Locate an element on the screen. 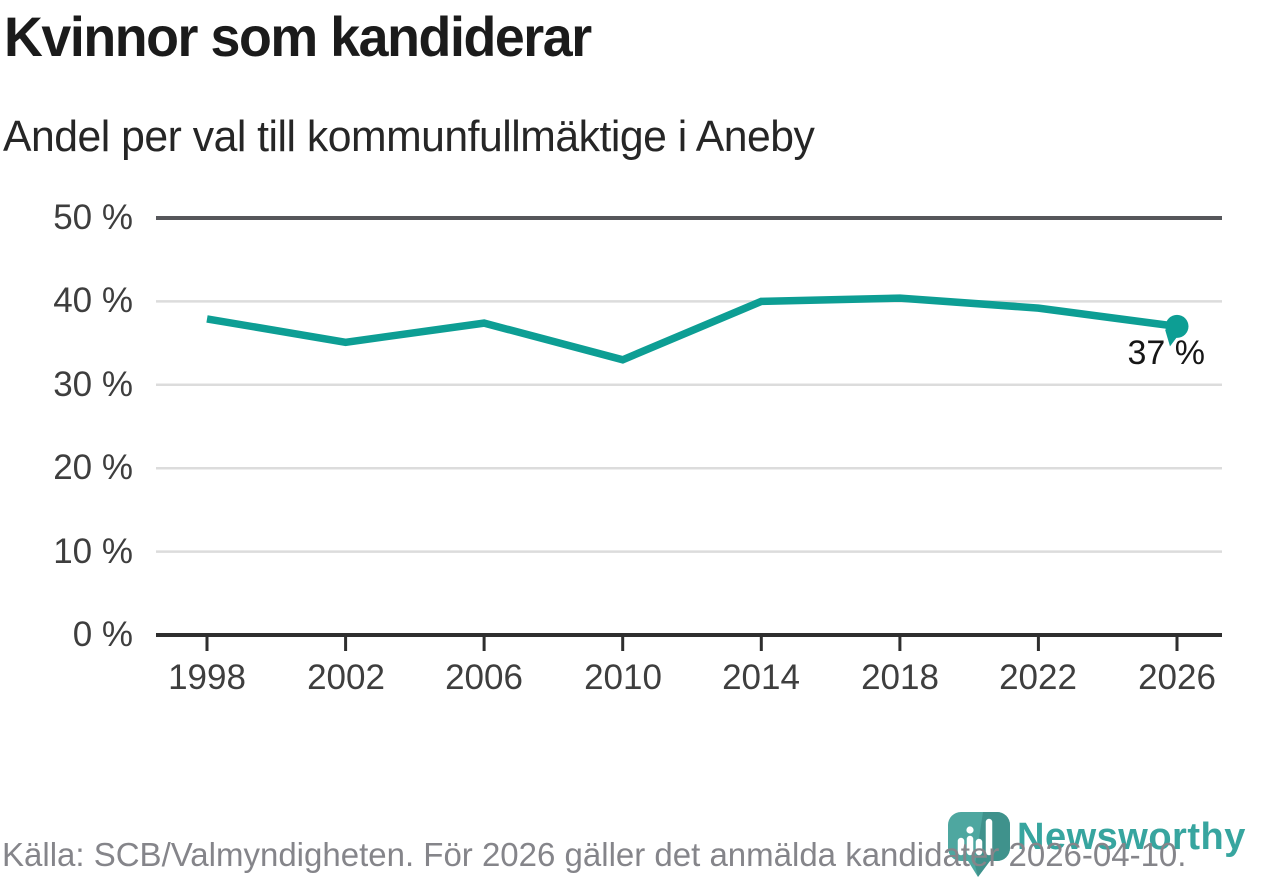 The image size is (1262, 879). x-axis-tick-label: 2002 is located at coordinates (346, 677).